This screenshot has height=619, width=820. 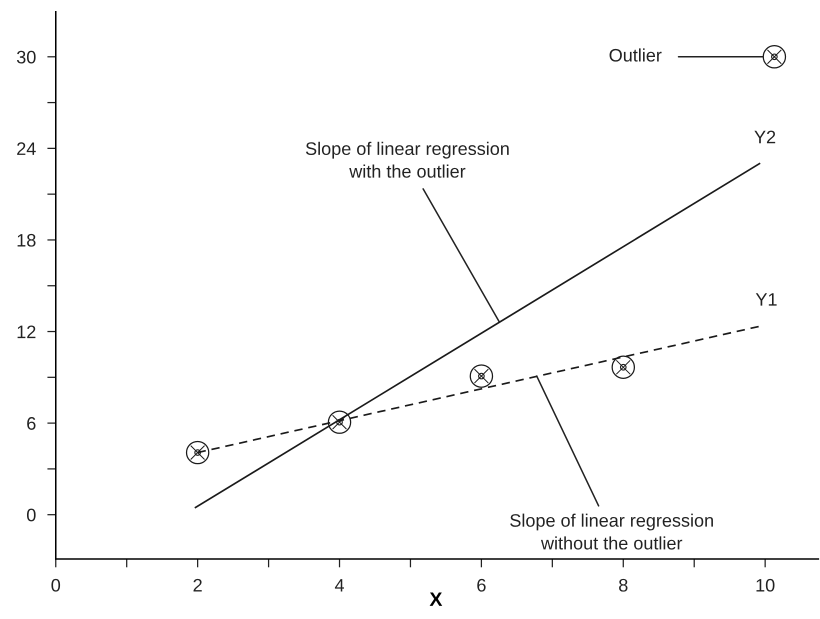 What do you see at coordinates (31, 515) in the screenshot?
I see `y-tick-label: 0` at bounding box center [31, 515].